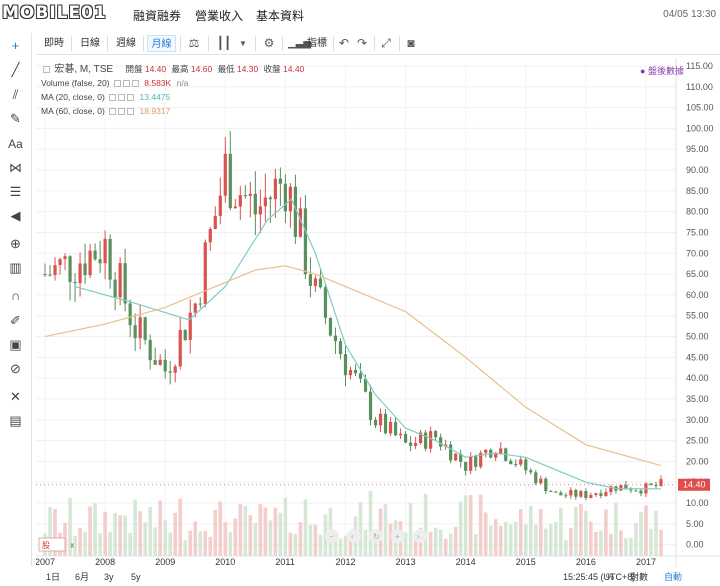 The image size is (720, 586). Describe the element at coordinates (300, 43) in the screenshot. I see `indicators-icon: ▁▃▅` at that location.